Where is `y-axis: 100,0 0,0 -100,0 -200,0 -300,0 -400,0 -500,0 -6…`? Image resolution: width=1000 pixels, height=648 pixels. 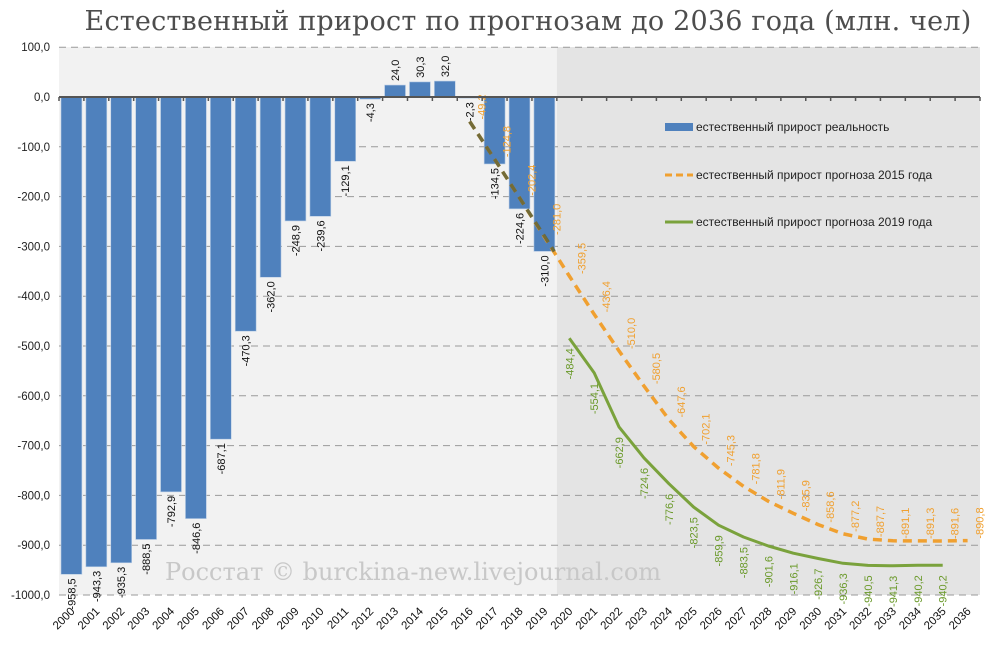 y-axis: 100,0 0,0 -100,0 -200,0 -300,0 -400,0 -500,0 -6… is located at coordinates (30, 322).